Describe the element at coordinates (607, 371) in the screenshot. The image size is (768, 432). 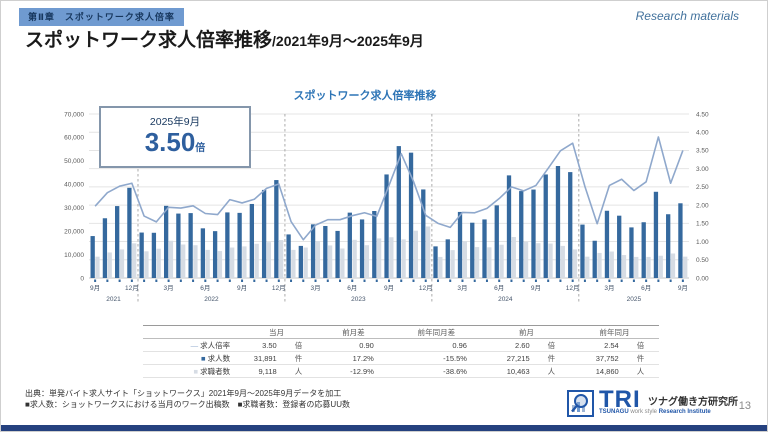
I see `table-cell: 14,860` at that location.